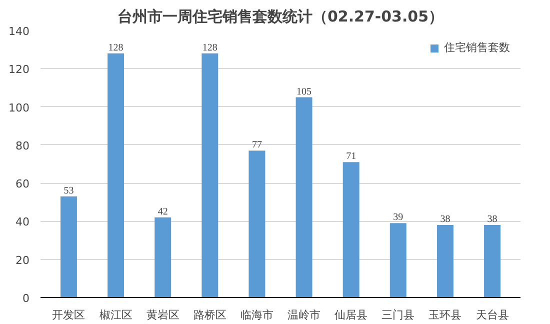  What do you see at coordinates (23, 184) in the screenshot?
I see `y-tick-label: 60` at bounding box center [23, 184].